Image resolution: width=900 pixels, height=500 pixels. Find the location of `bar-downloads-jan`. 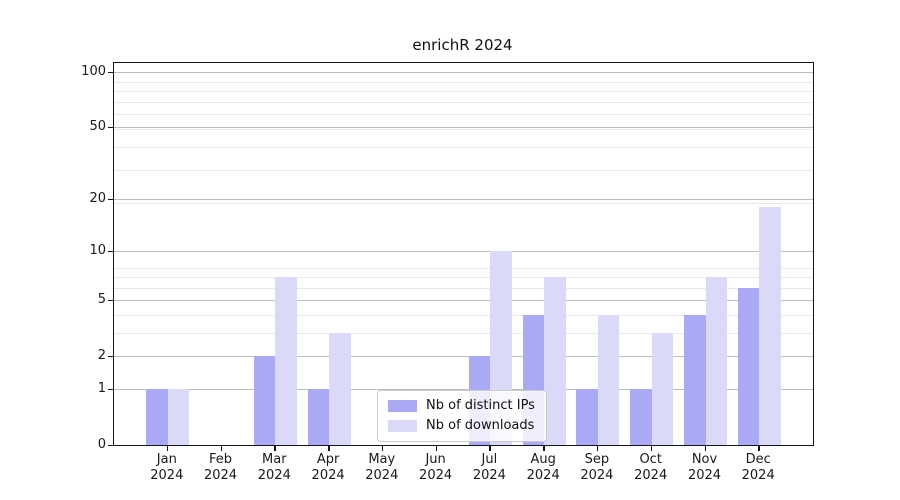

bar-downloads-jan is located at coordinates (178, 417).